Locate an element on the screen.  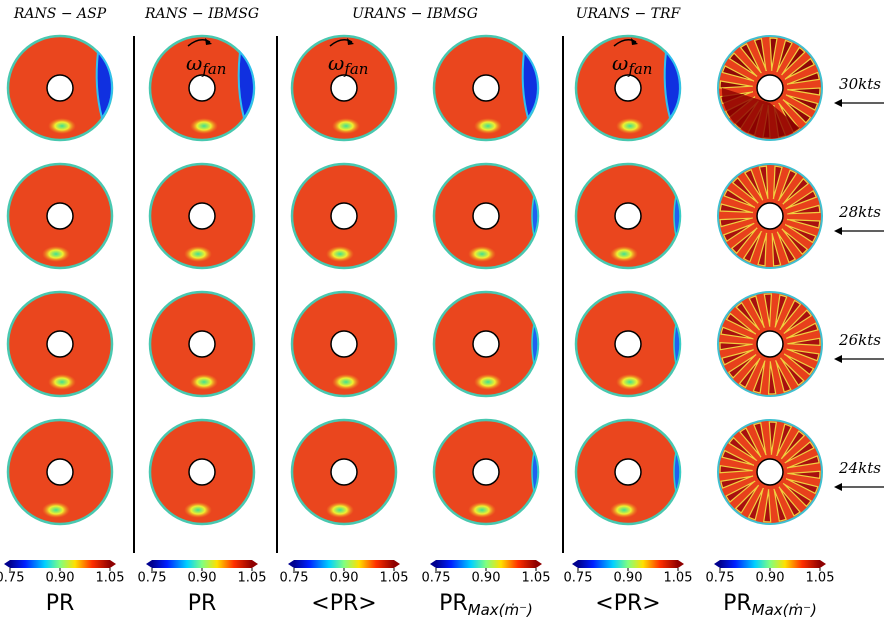
row-label: 28kts is located at coordinates (859, 212).